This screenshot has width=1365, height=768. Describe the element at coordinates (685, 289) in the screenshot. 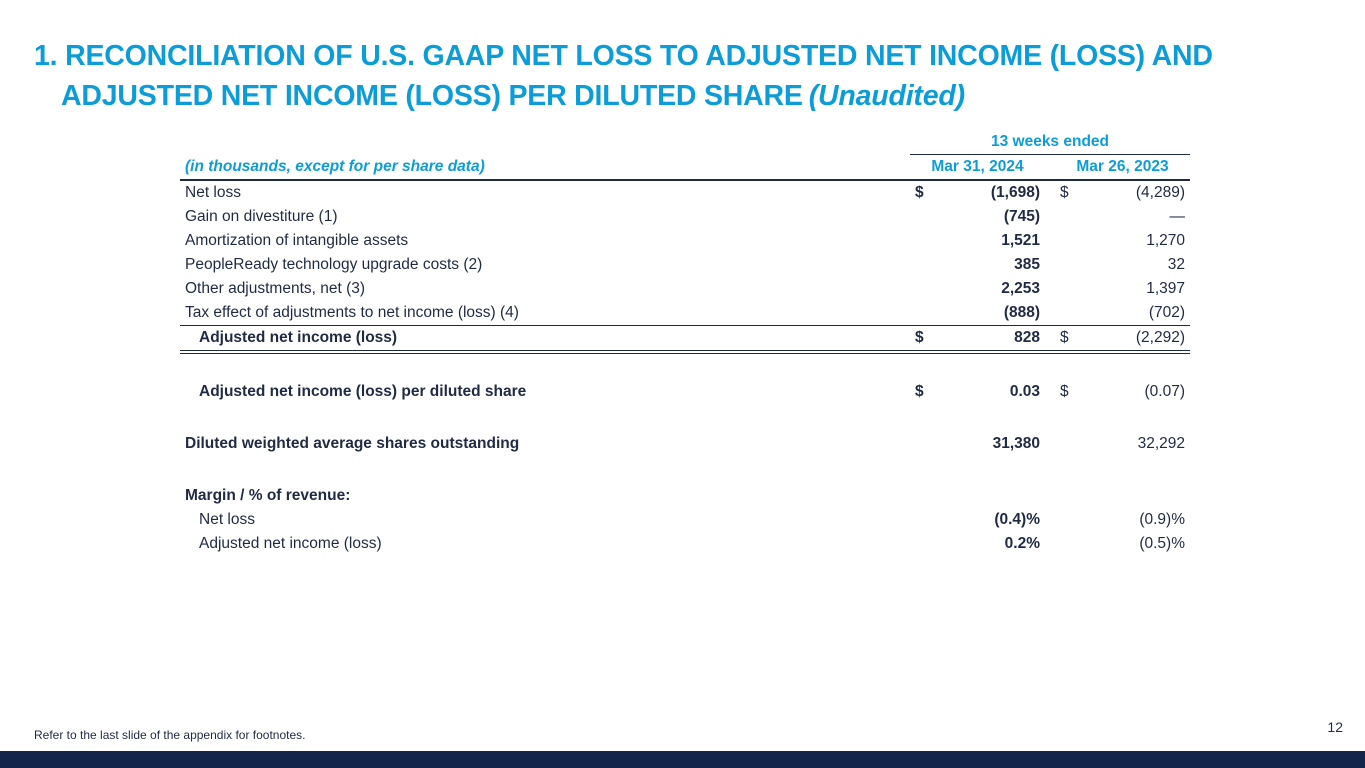

I see `table-row: Other adjustments, net (3) 2,253 1,397` at that location.